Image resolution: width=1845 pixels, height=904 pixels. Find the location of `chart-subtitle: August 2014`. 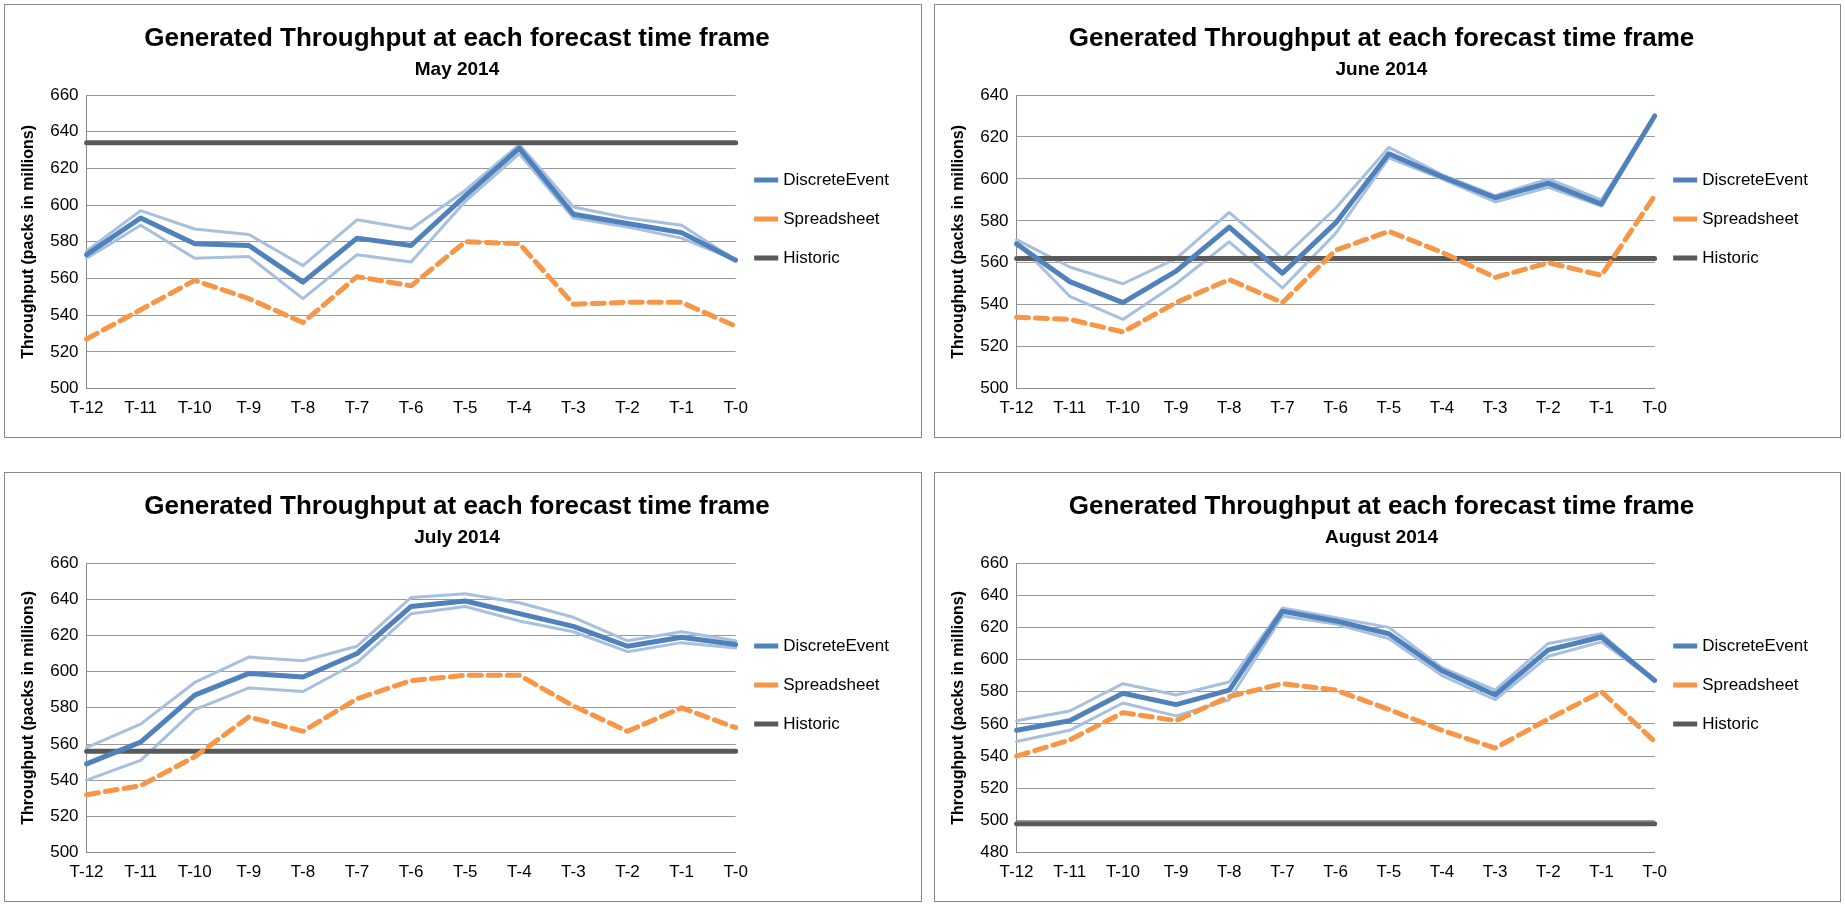

chart-subtitle: August 2014 is located at coordinates (1382, 536).